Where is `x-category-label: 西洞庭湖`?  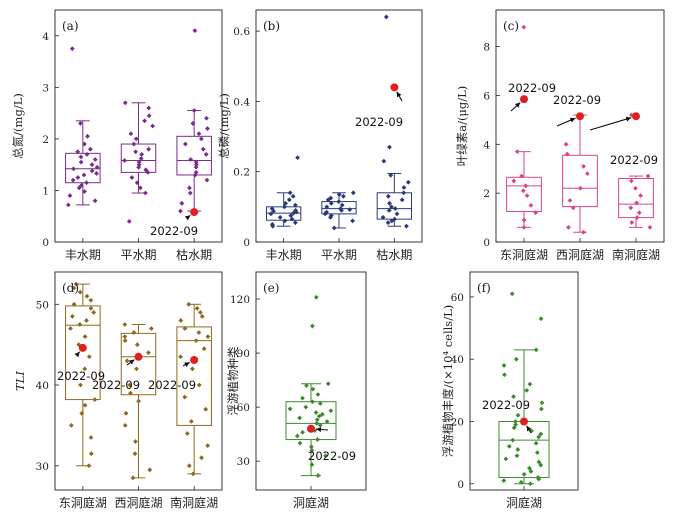
x-category-label: 西洞庭湖 is located at coordinates (138, 502).